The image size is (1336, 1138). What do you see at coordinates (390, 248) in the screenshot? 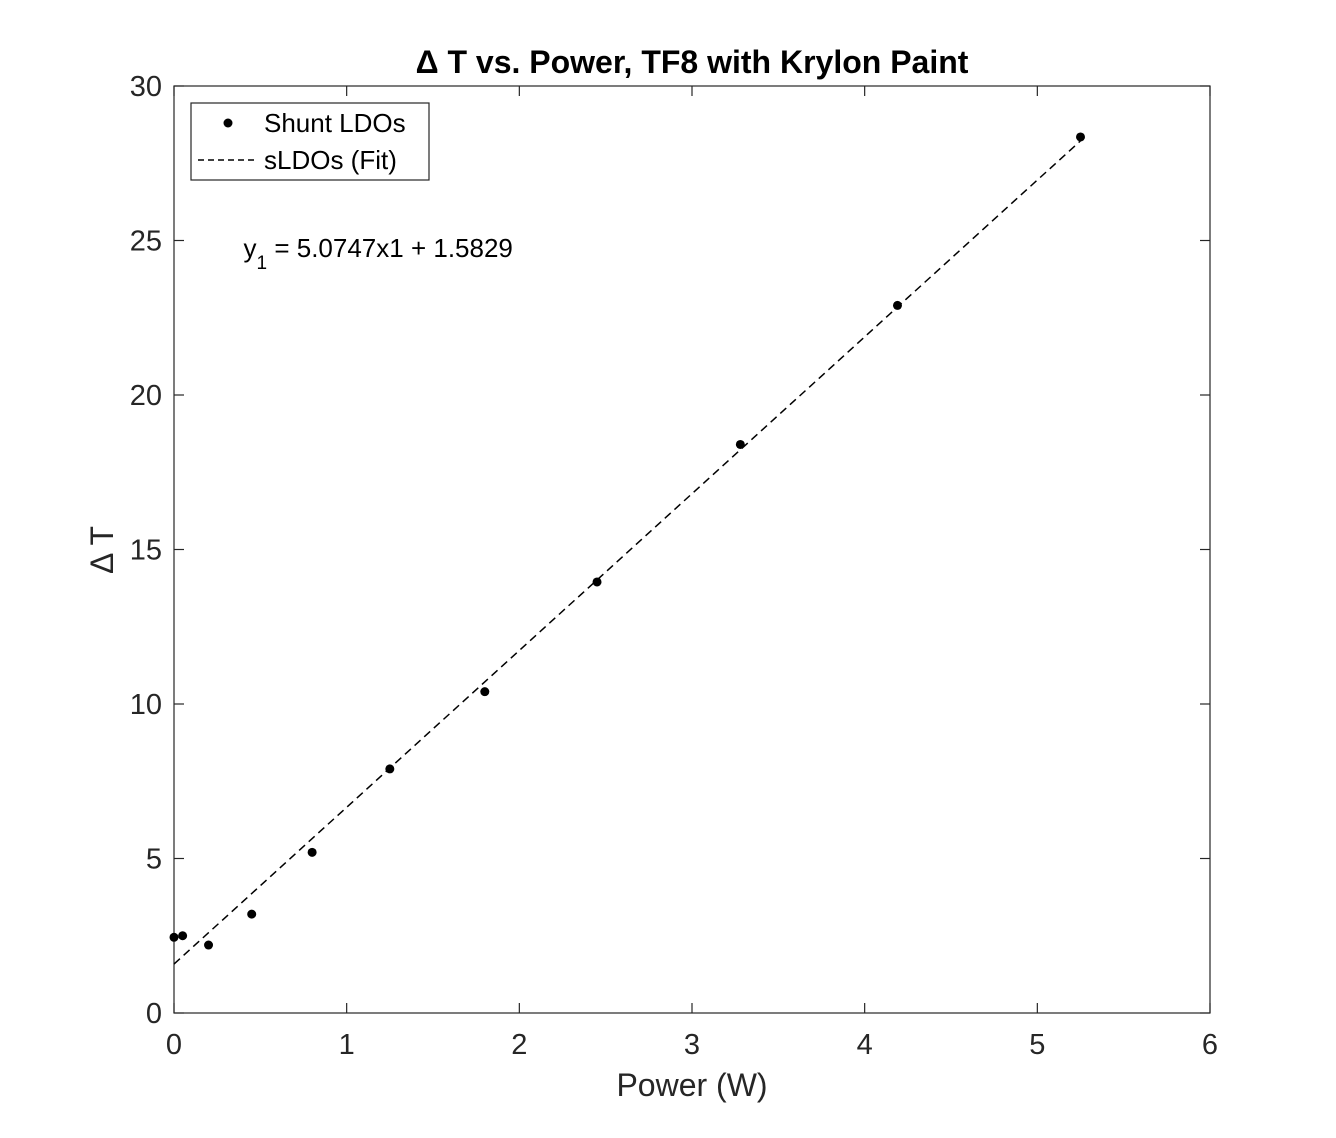
I see `fit-equation-rest: = 5.0747x1 + 1.5829` at bounding box center [390, 248].